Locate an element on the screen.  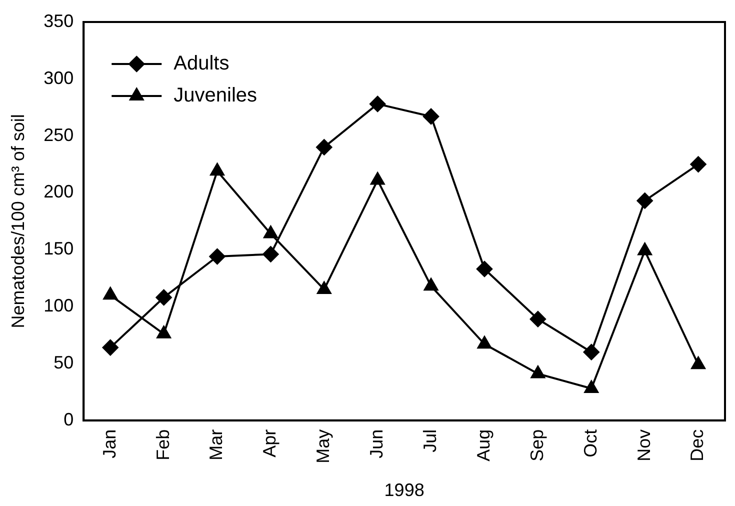
y-tick-label: 350 is located at coordinates (59, 20).